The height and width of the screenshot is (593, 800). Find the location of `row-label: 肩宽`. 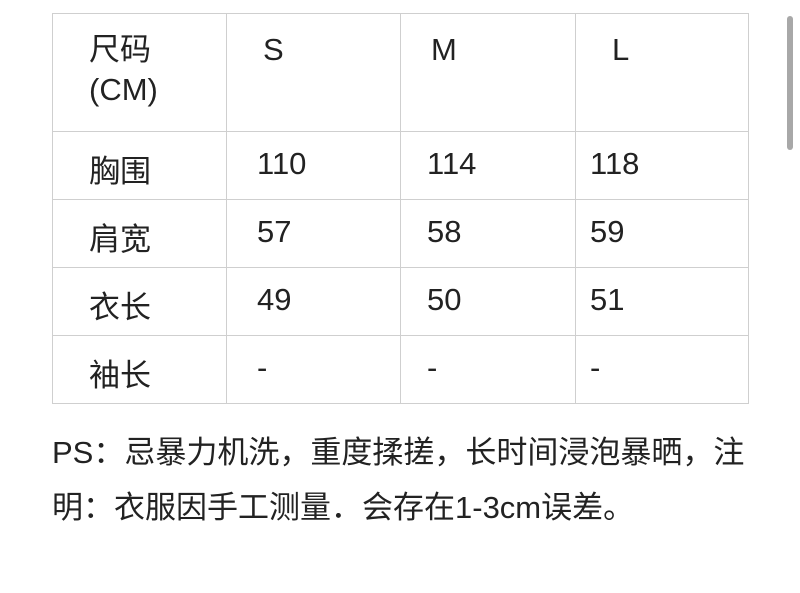

row-label: 肩宽 is located at coordinates (139, 233).